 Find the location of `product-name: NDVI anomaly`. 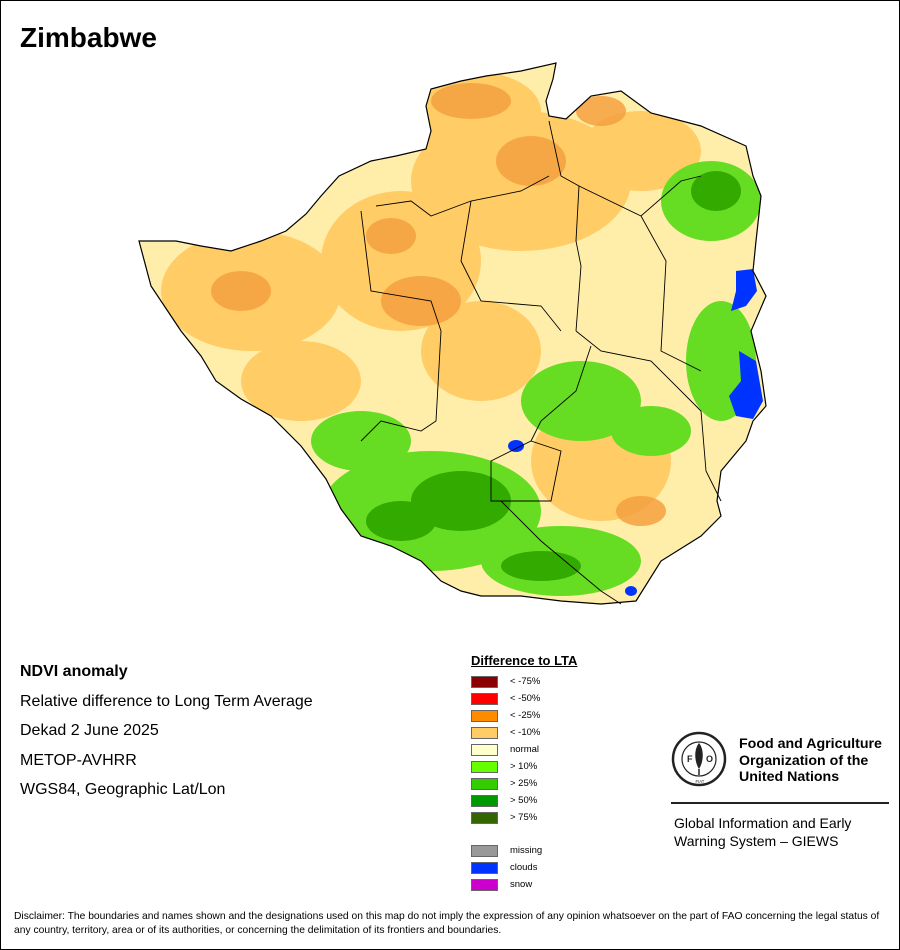

product-name: NDVI anomaly is located at coordinates (74, 671).